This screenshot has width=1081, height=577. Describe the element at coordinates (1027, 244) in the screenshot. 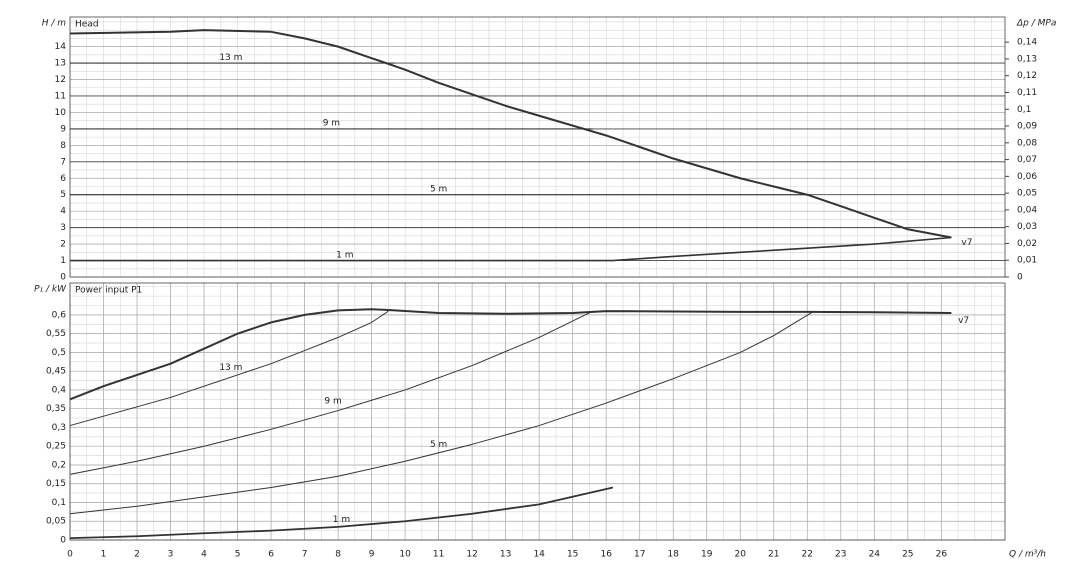

I see `y2-tick-label: 0,02` at that location.